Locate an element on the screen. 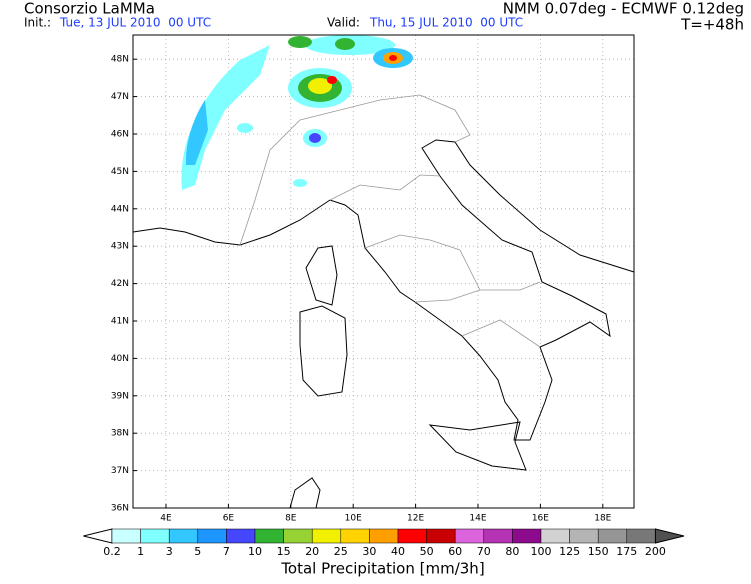 The width and height of the screenshot is (751, 584). colorbar-label: 10 is located at coordinates (255, 551).